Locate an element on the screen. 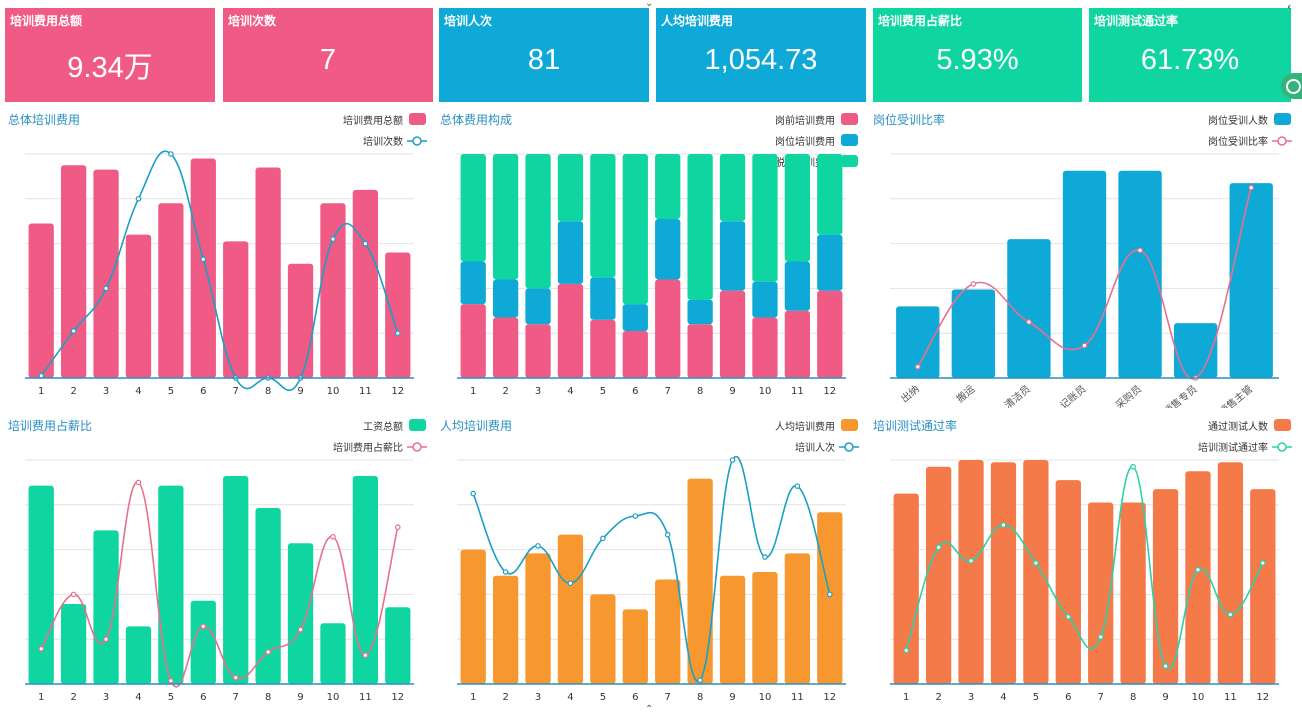  legend-item: 培训次数 is located at coordinates (395, 141).